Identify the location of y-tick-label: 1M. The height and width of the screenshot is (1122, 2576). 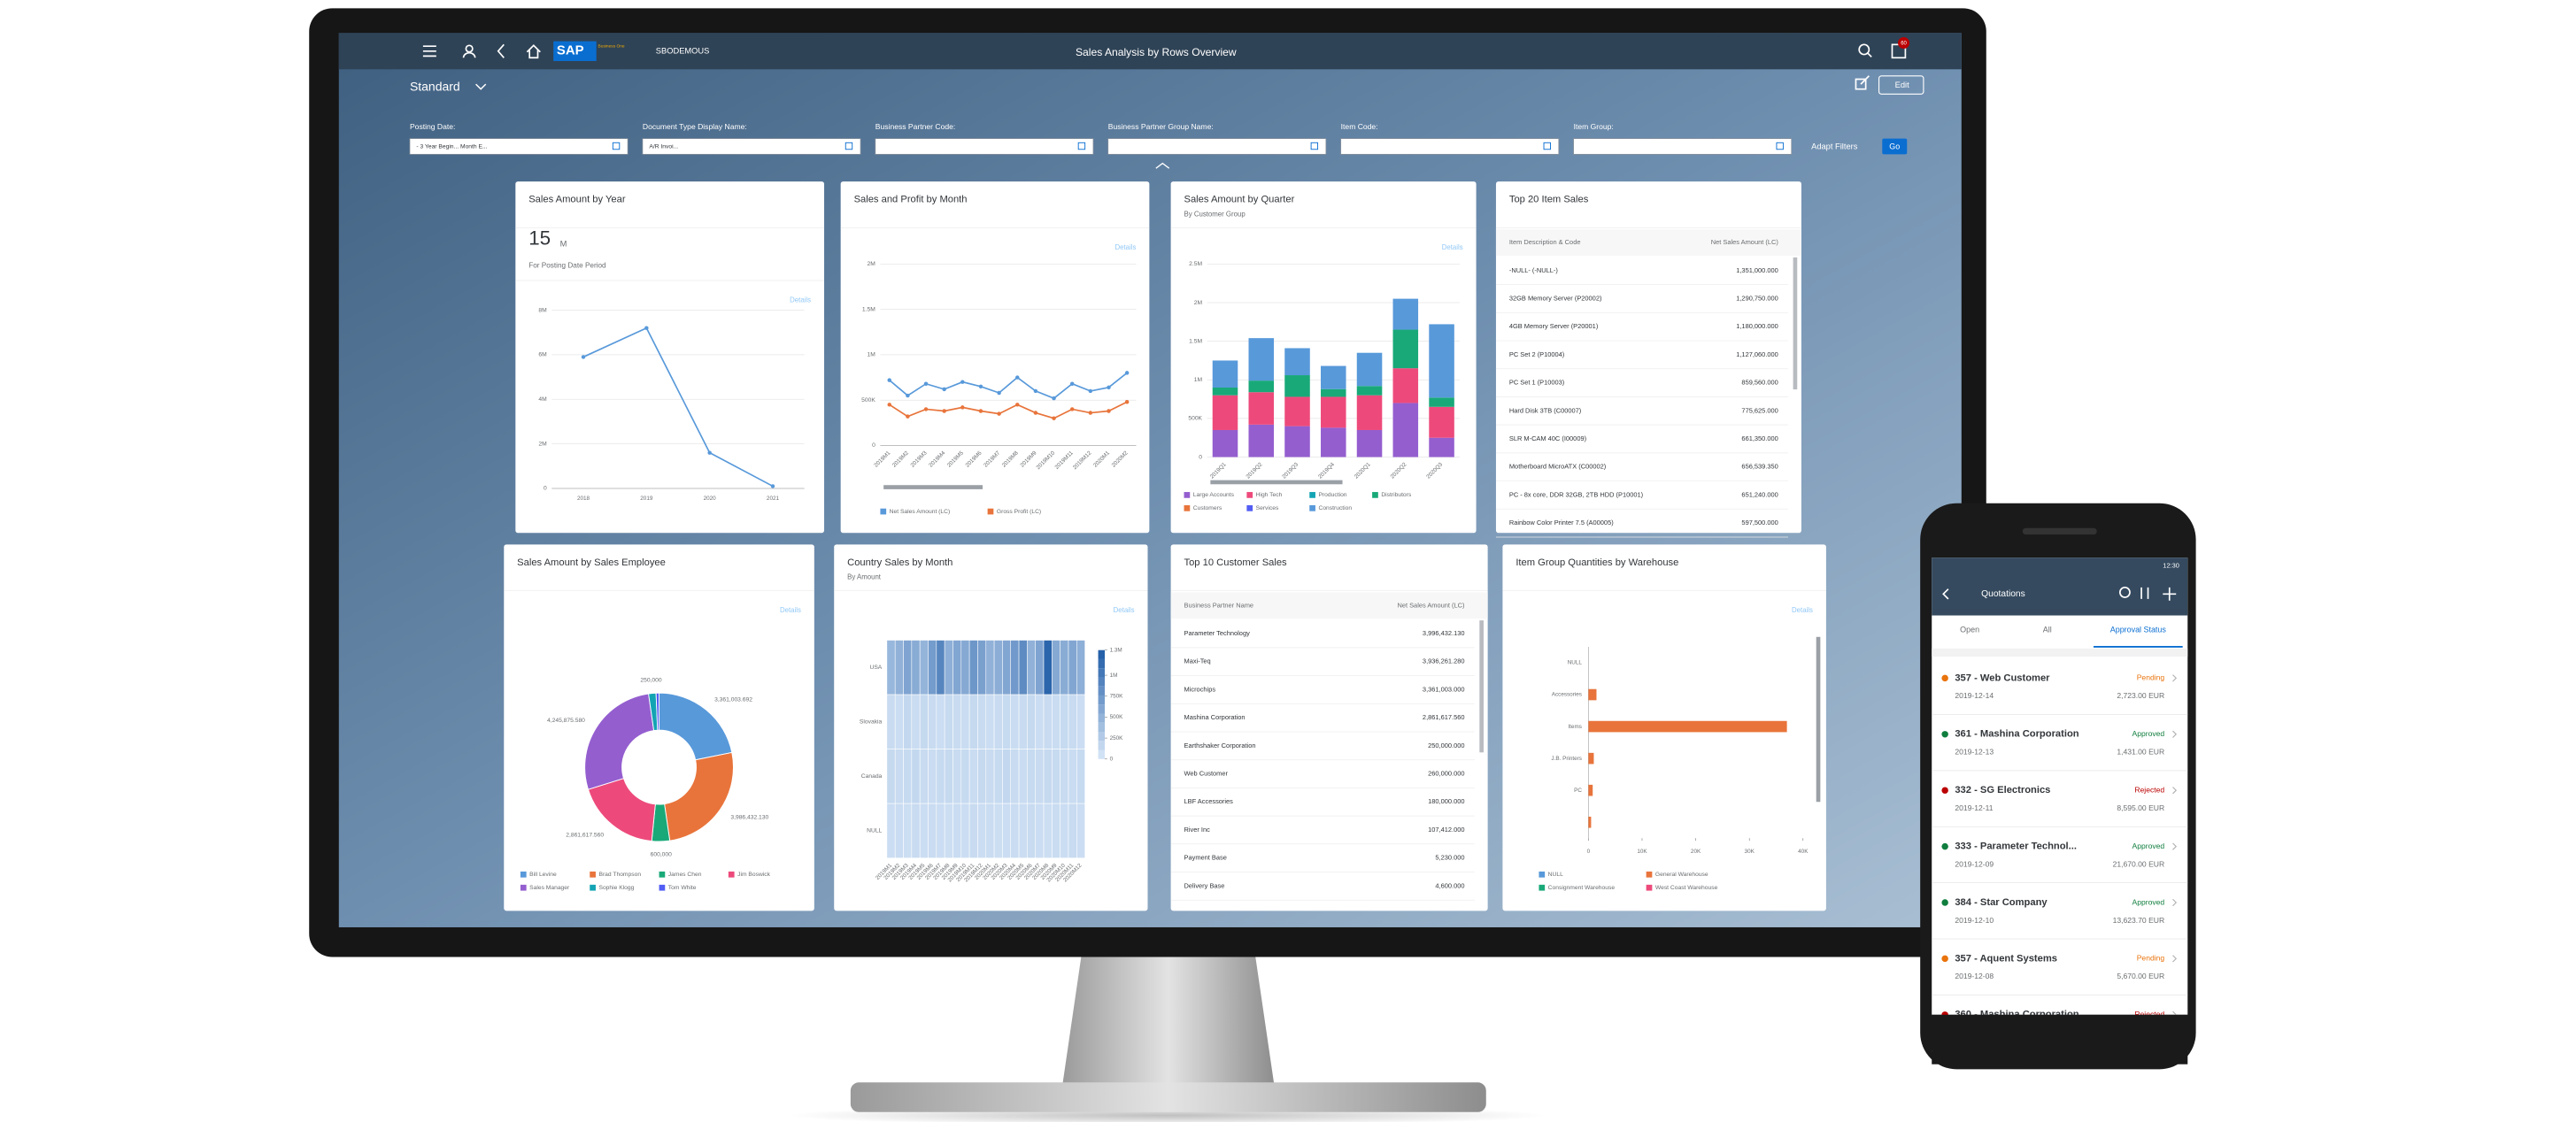
(872, 355).